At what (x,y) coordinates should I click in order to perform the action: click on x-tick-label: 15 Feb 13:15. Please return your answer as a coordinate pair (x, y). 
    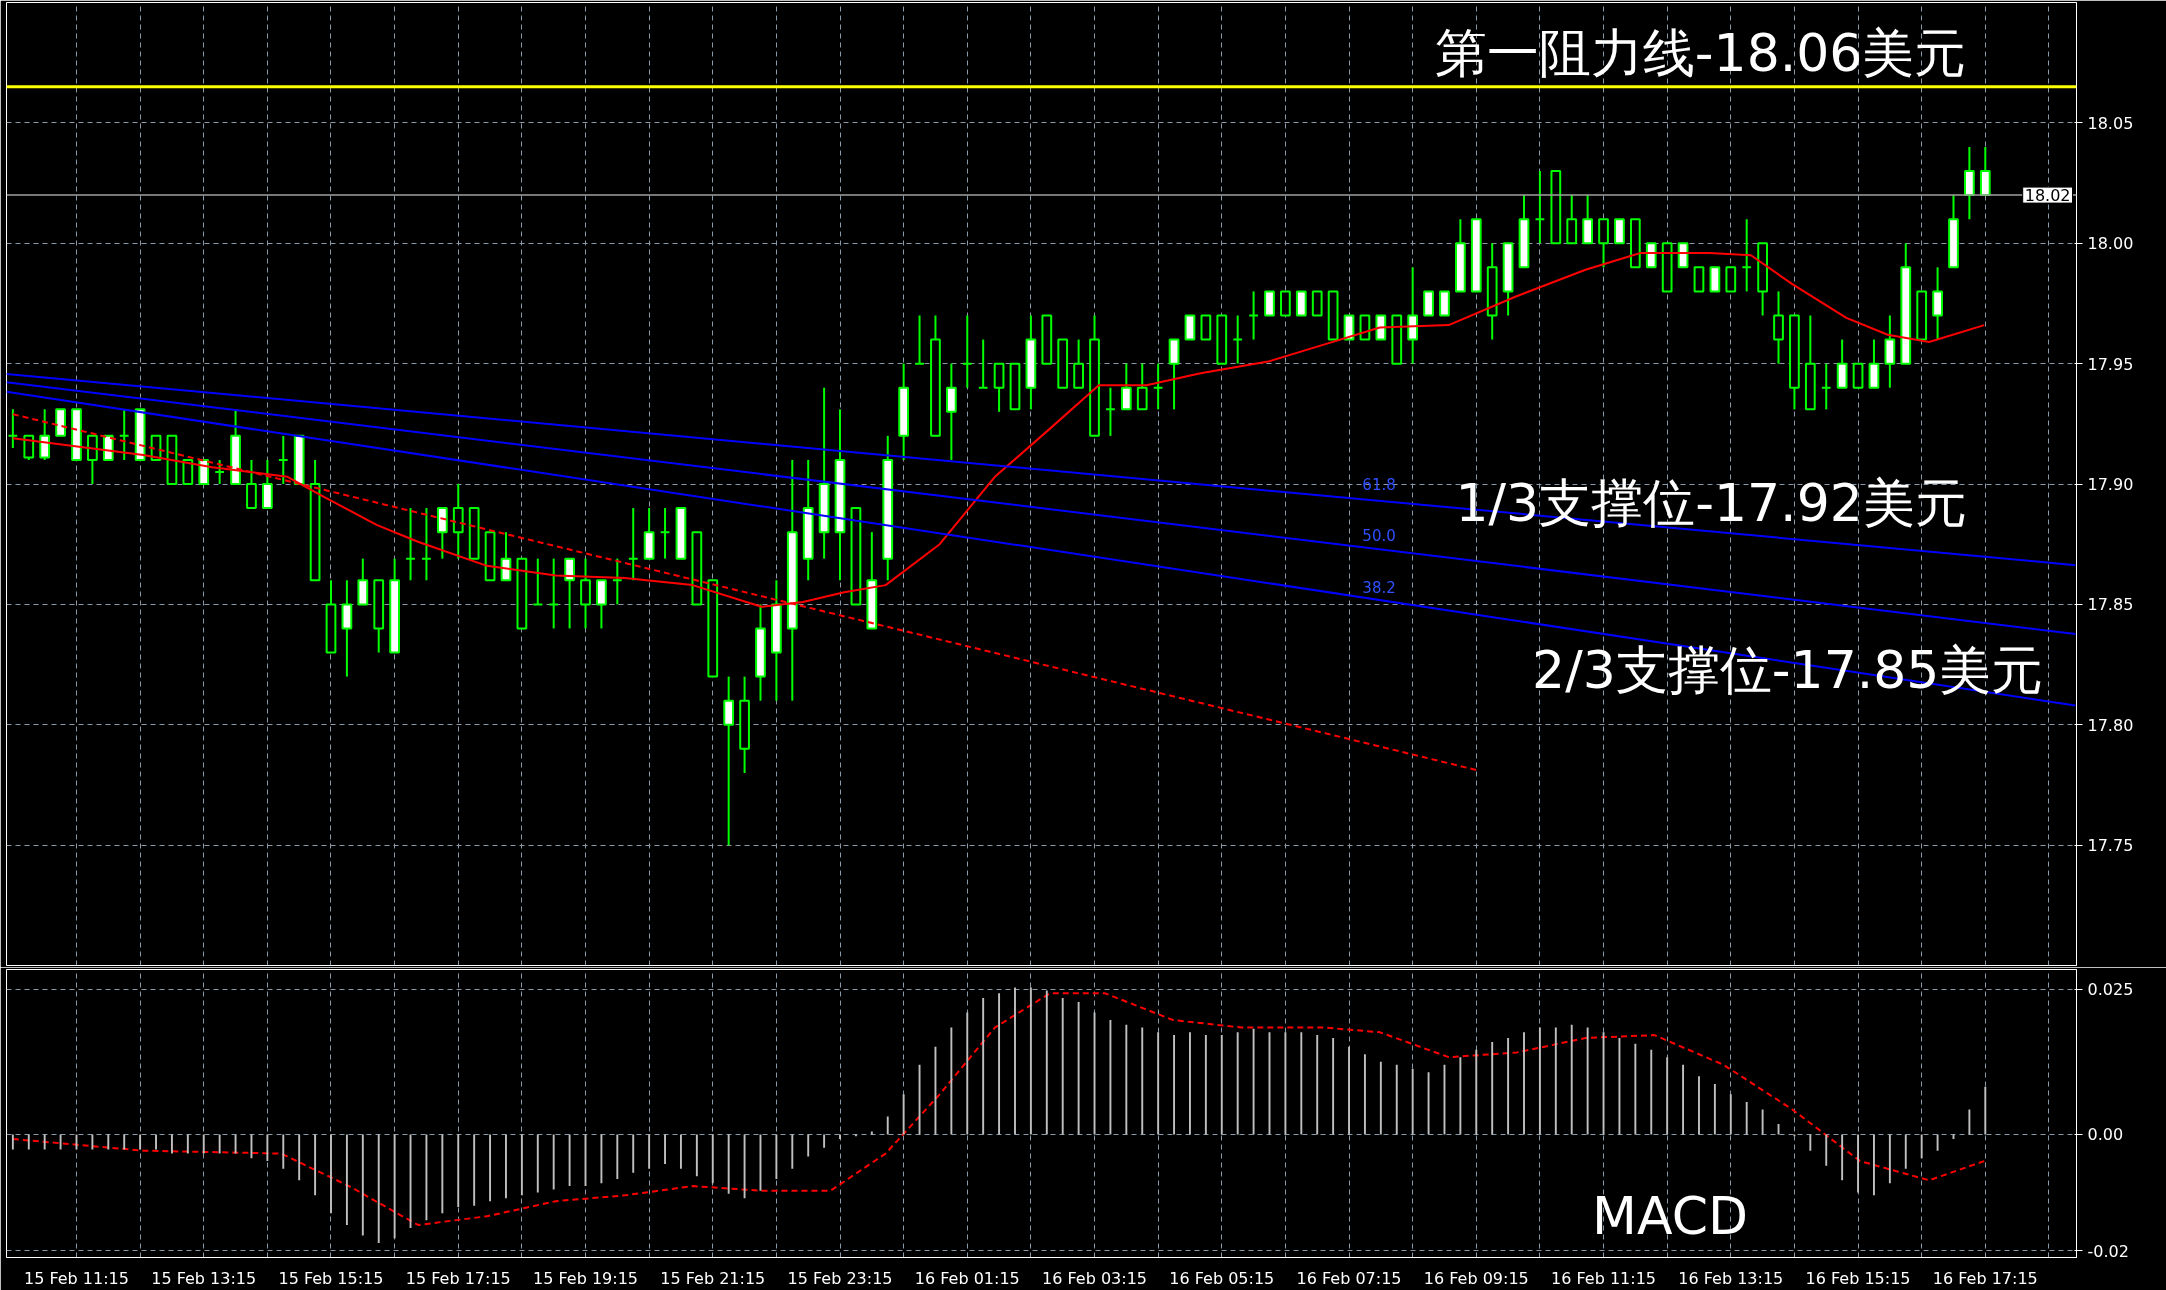
    Looking at the image, I should click on (204, 1278).